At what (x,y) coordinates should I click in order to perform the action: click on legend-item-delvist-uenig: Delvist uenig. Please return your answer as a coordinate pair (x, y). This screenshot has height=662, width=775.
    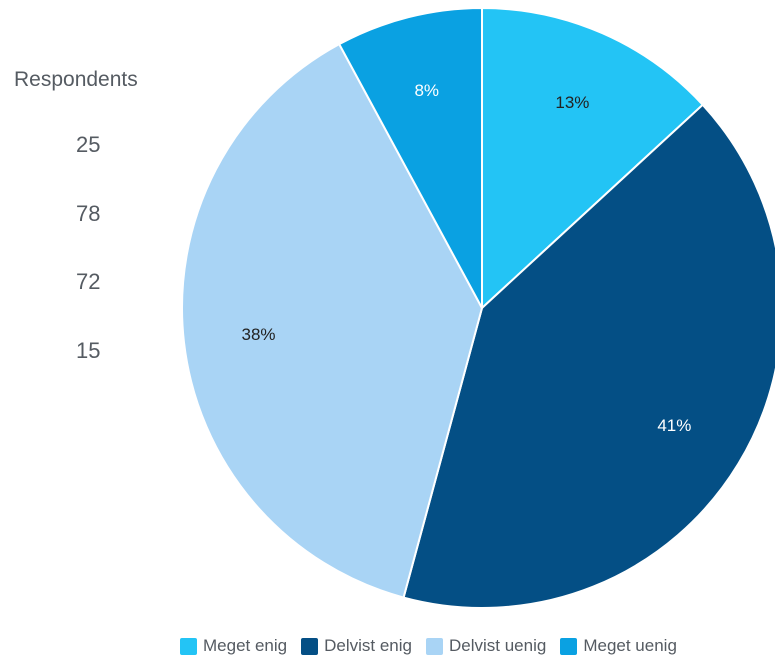
    Looking at the image, I should click on (486, 646).